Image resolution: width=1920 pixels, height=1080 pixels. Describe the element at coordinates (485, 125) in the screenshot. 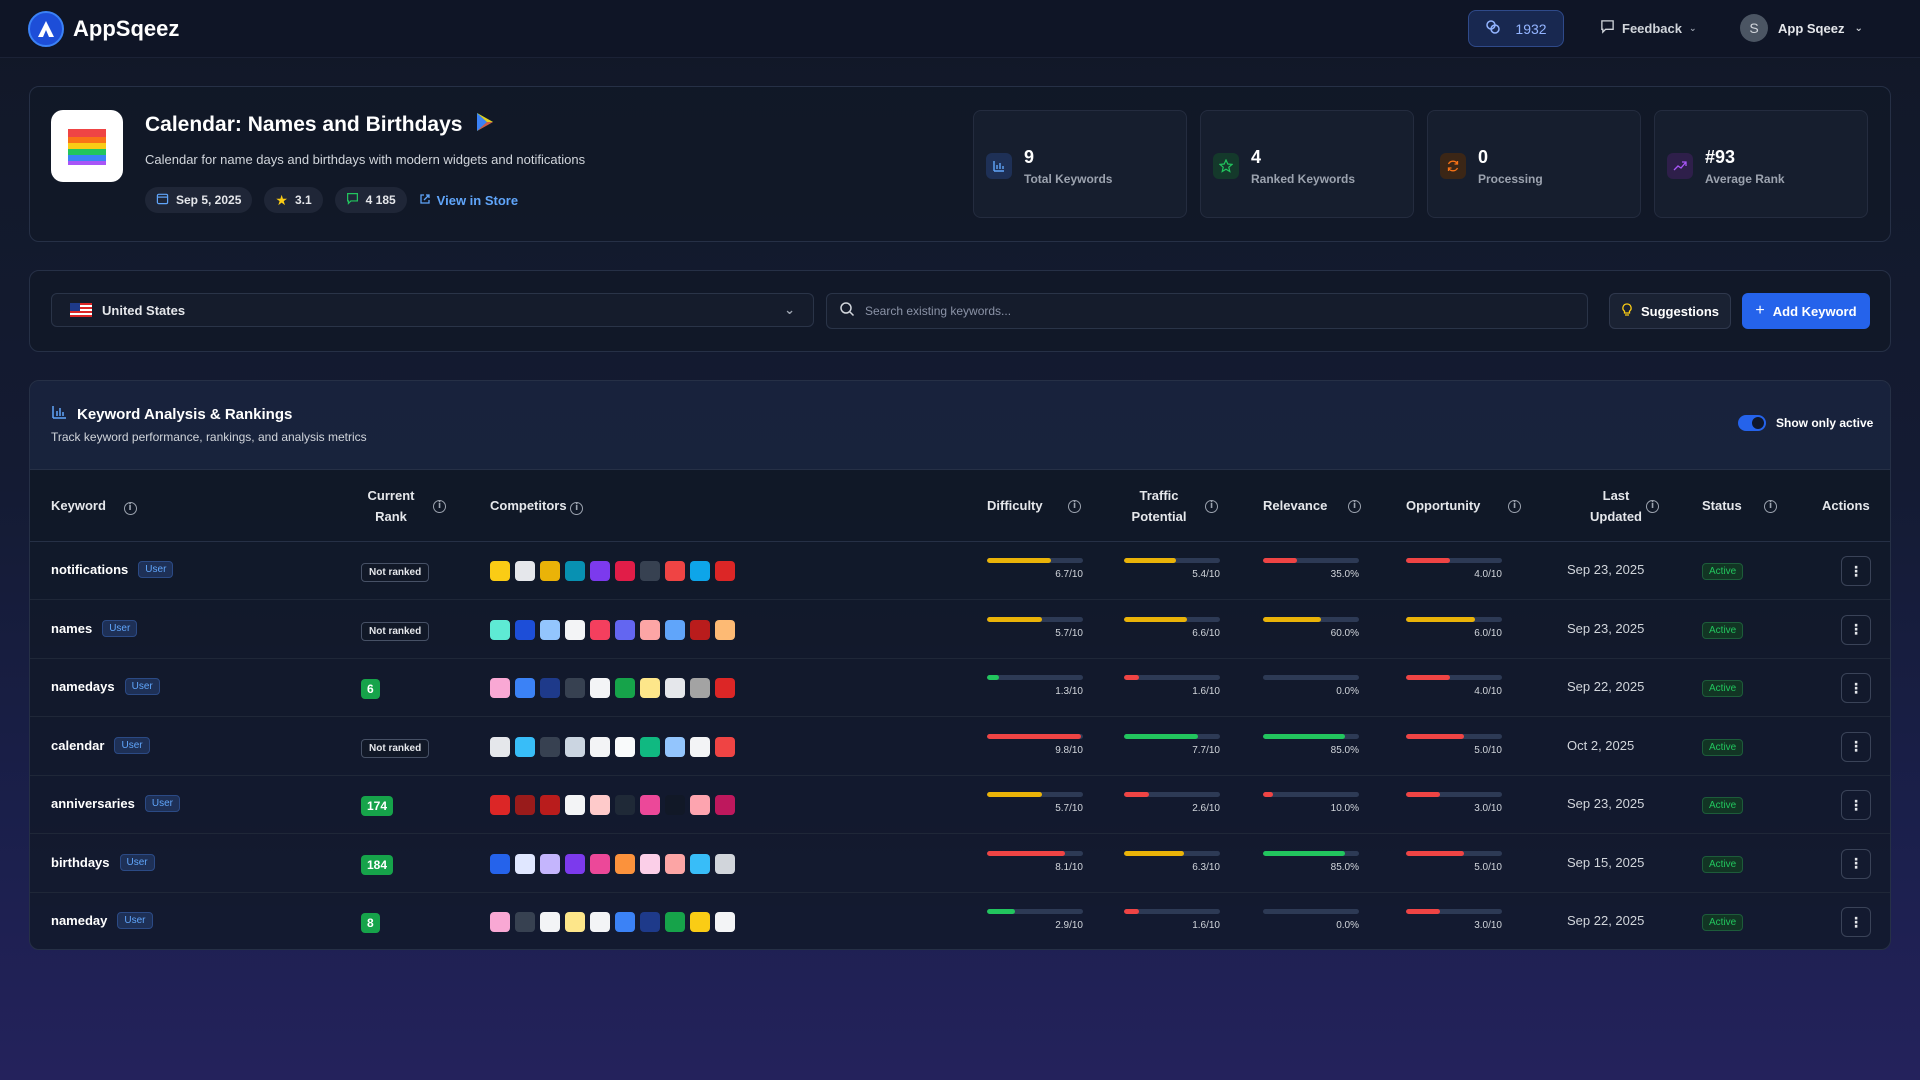

I see `google-play-icon` at that location.